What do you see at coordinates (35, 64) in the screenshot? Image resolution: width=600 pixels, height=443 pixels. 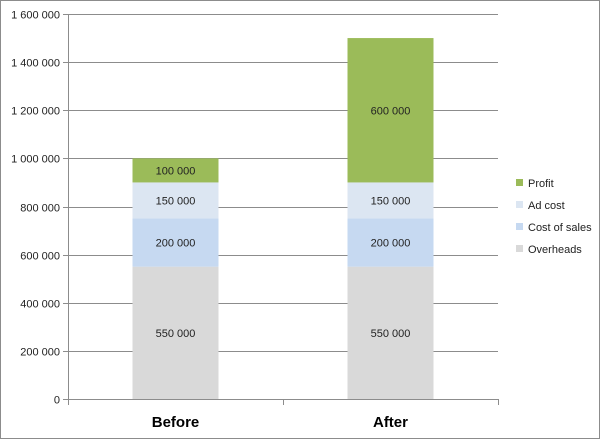 I see `y-tick-label: 1 400 000` at bounding box center [35, 64].